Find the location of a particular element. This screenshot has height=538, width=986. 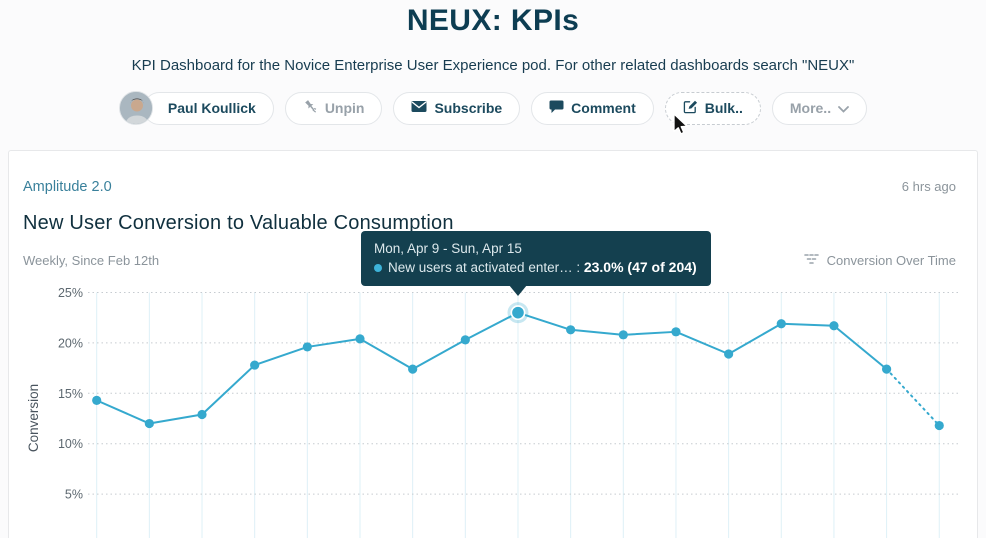

owner-button: Paul Koullick is located at coordinates (208, 108).